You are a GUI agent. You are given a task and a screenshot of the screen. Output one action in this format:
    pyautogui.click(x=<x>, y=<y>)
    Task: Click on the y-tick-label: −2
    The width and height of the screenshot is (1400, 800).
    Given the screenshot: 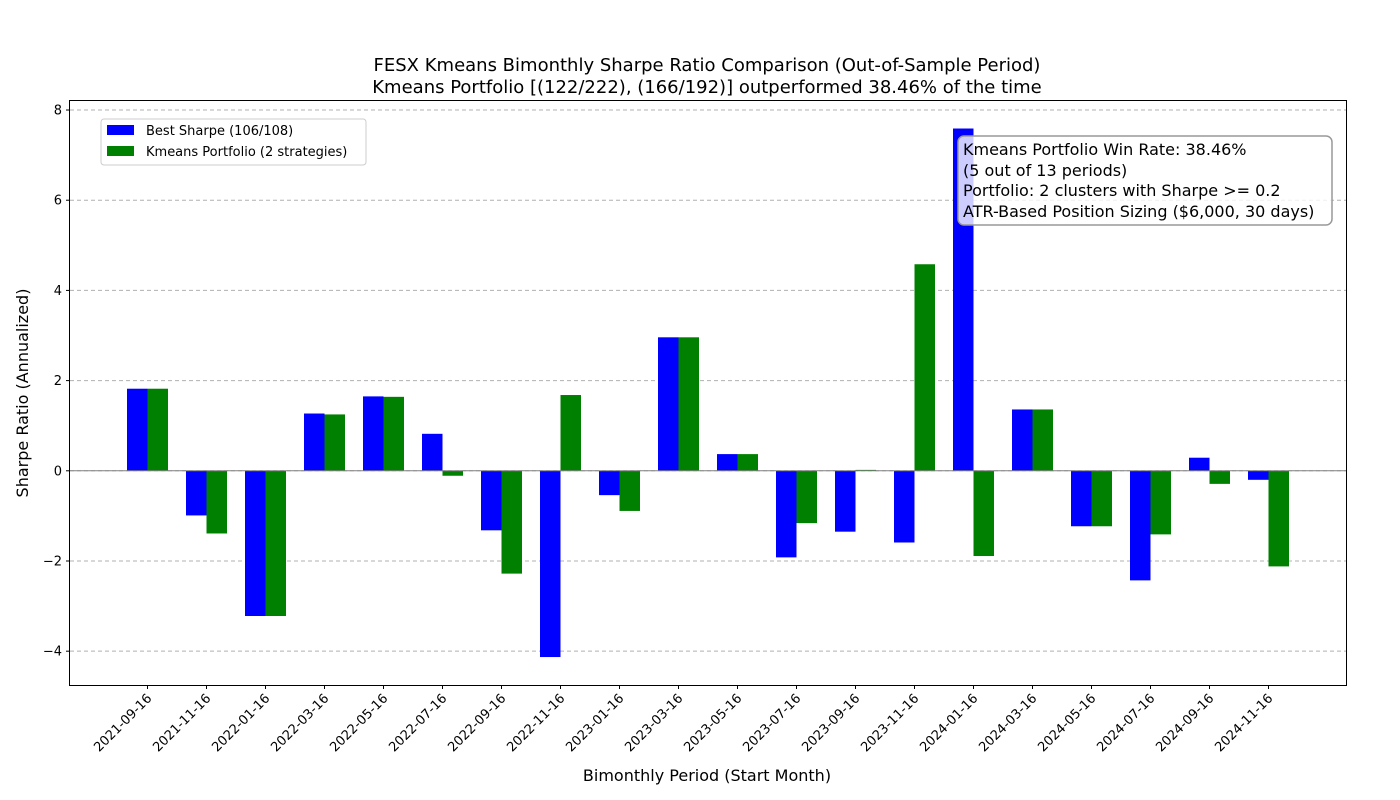 What is the action you would take?
    pyautogui.click(x=52, y=561)
    